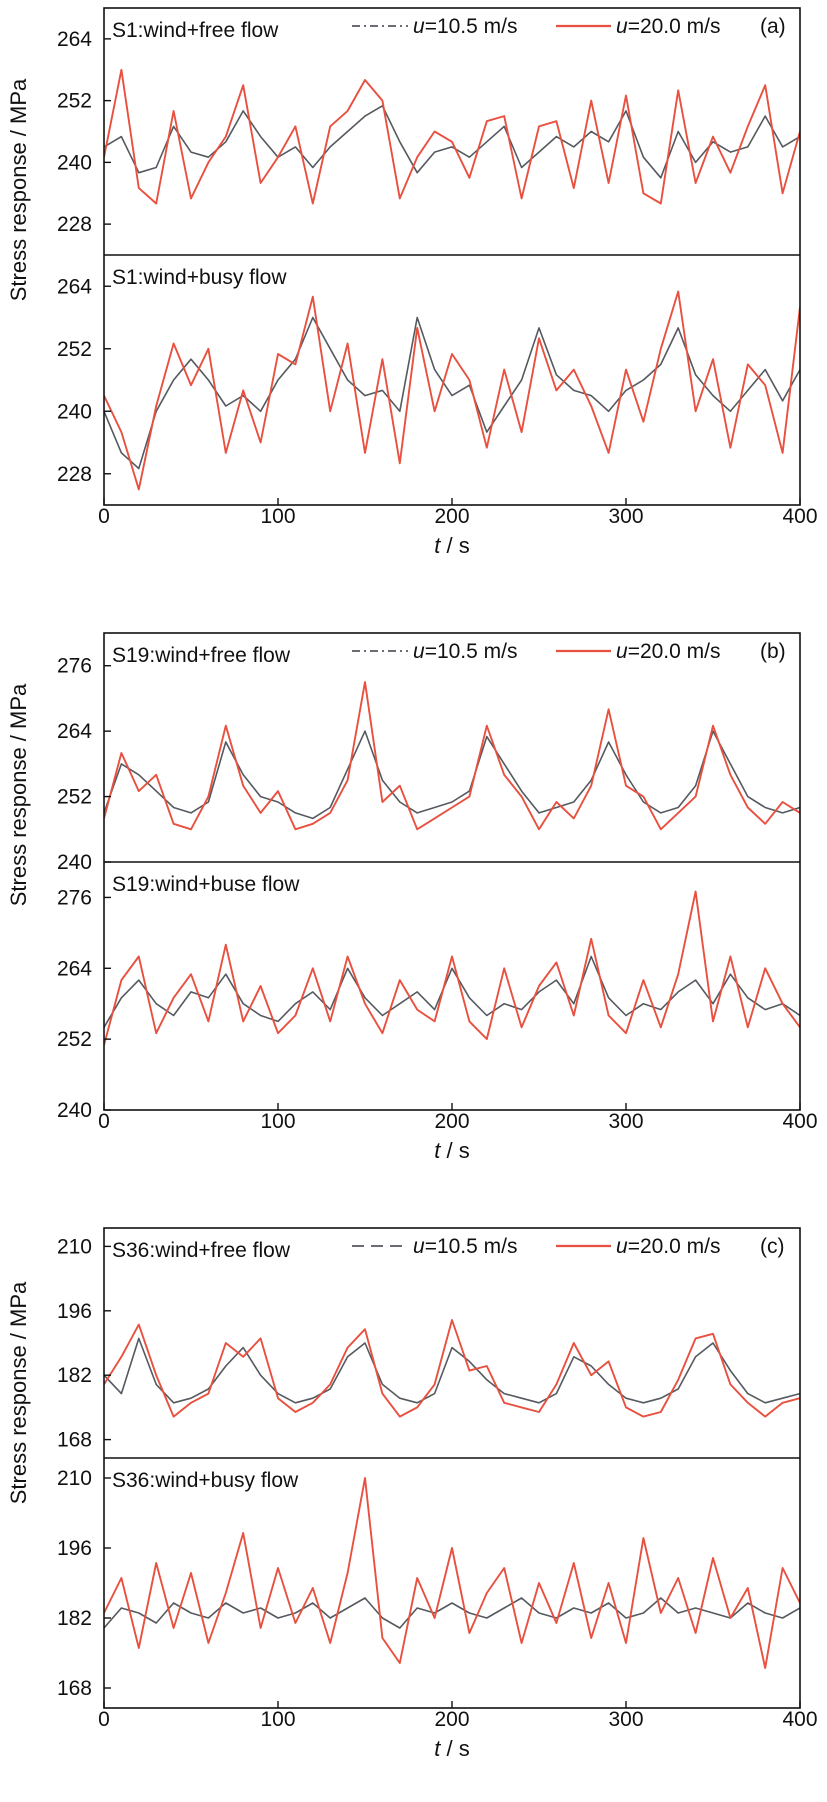 This screenshot has height=1802, width=827. I want to click on panel-group-label: (c), so click(772, 1246).